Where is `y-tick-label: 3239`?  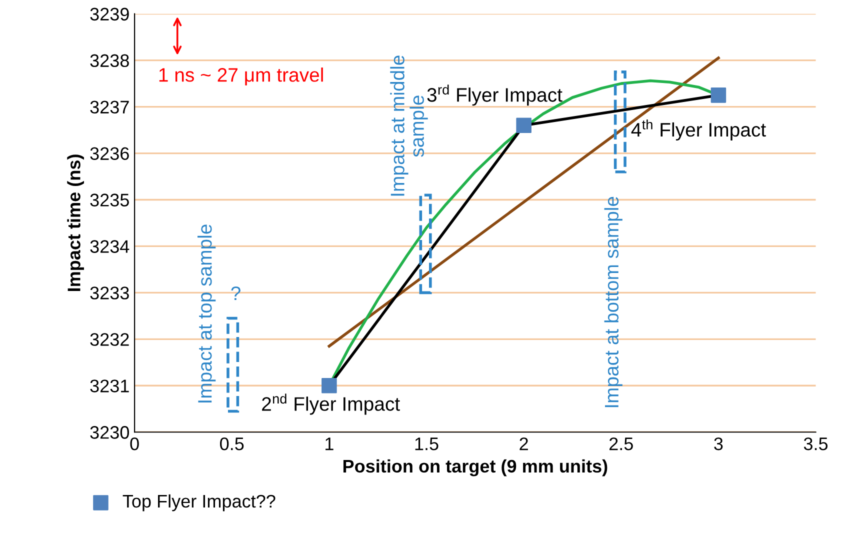 y-tick-label: 3239 is located at coordinates (109, 14).